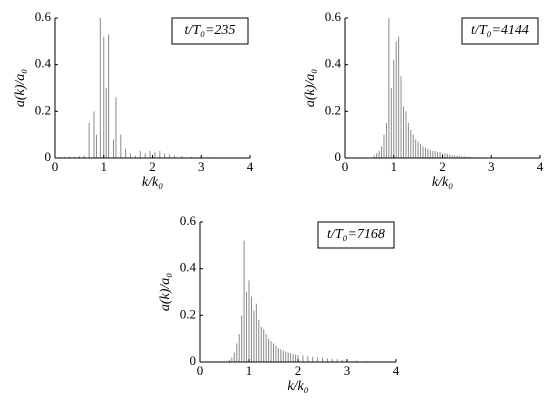  I want to click on annotation: t/T₀=4144, so click(500, 30).